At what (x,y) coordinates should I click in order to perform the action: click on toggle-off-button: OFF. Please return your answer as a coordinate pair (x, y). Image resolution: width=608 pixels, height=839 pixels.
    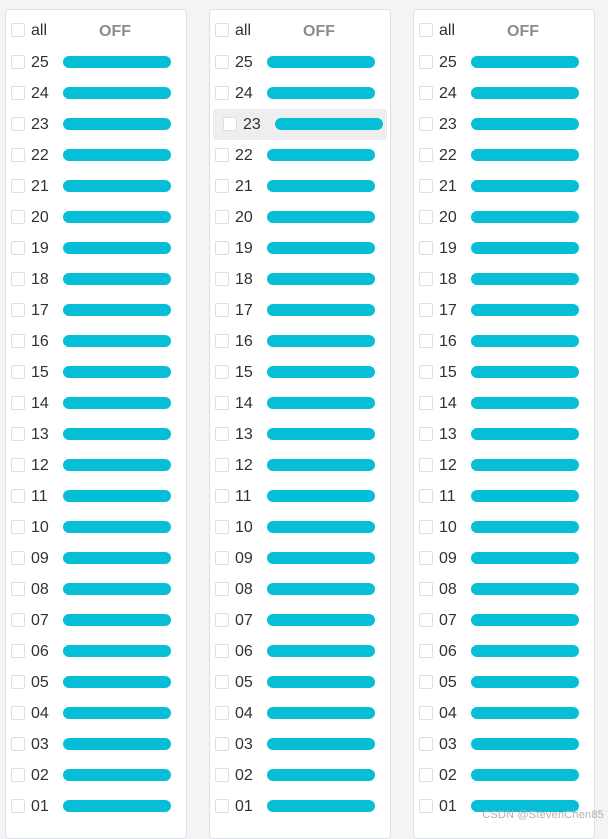
    Looking at the image, I should click on (115, 31).